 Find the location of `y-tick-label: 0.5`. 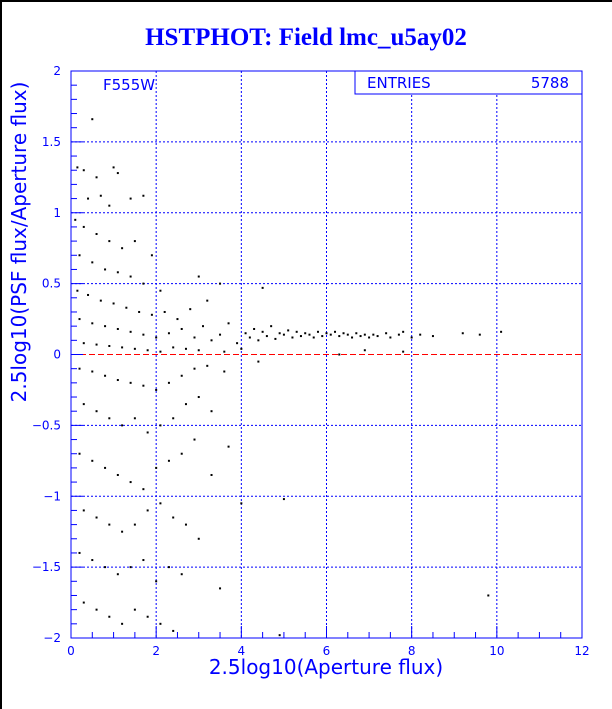

y-tick-label: 0.5 is located at coordinates (51, 284).